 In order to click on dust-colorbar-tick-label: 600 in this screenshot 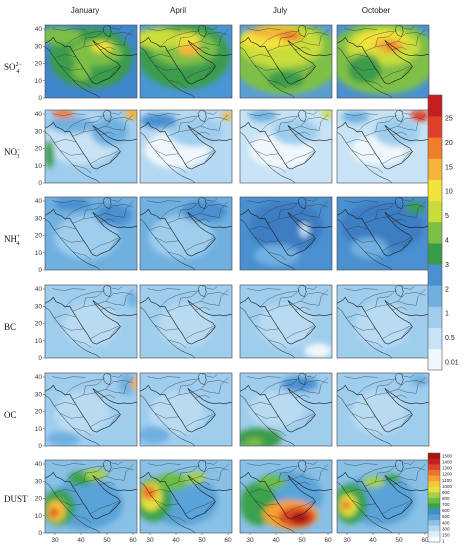, I will do `click(446, 510)`.